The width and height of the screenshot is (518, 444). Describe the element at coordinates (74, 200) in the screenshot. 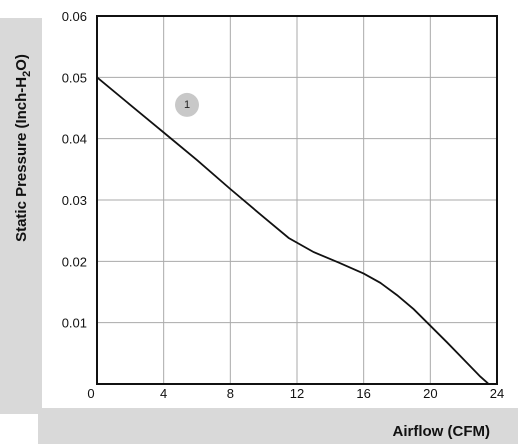

I see `y-tick-label: 0.03` at that location.